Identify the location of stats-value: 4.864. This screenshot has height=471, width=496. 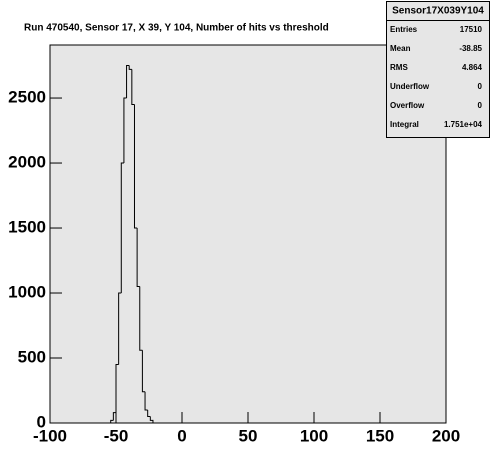
(472, 67).